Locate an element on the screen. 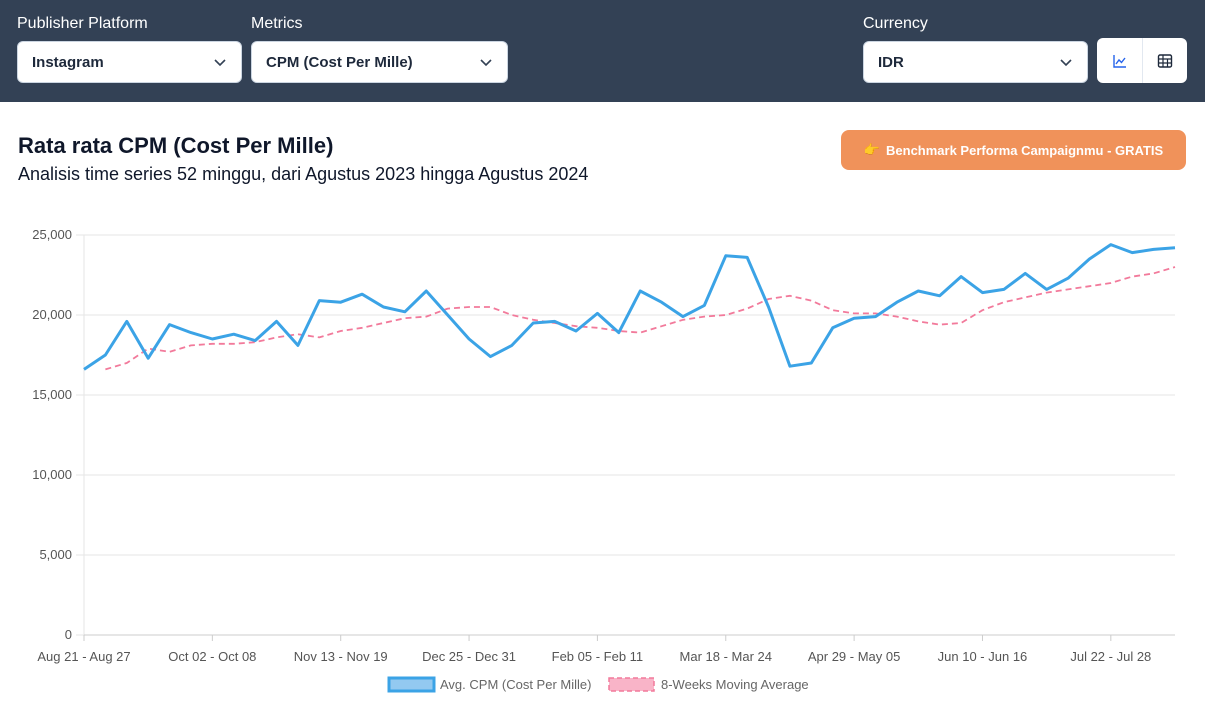 The width and height of the screenshot is (1205, 704). line-chart-icon is located at coordinates (1119, 61).